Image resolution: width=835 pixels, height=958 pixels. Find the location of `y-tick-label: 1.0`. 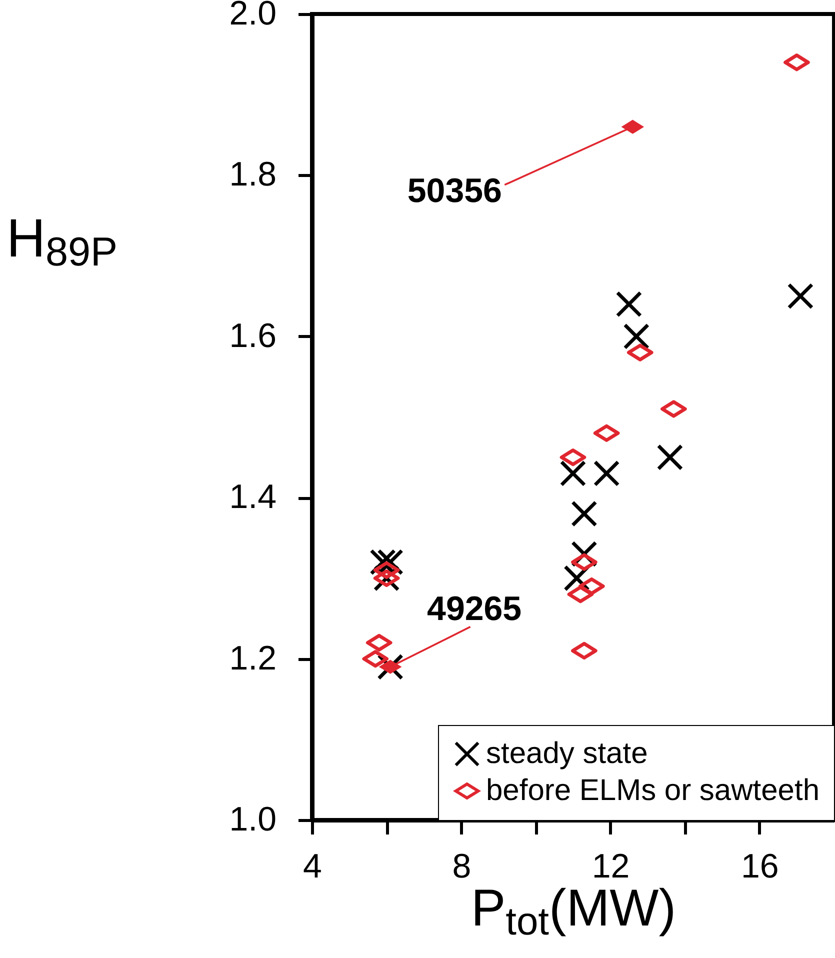

y-tick-label: 1.0 is located at coordinates (252, 819).